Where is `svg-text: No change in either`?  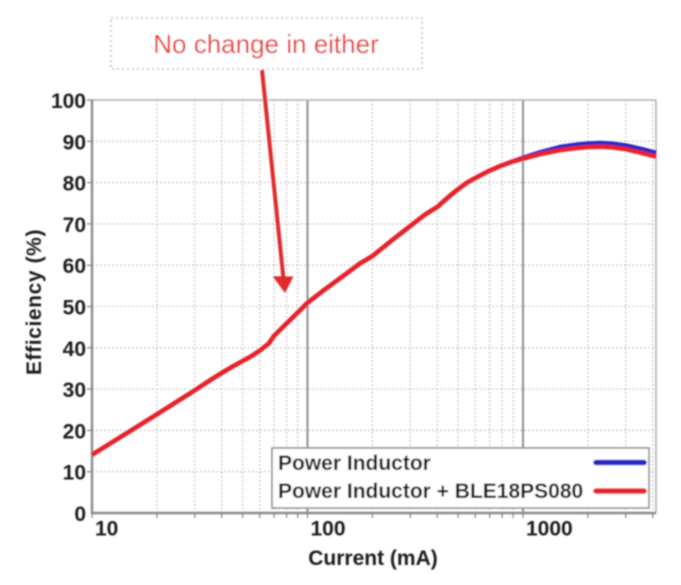 svg-text: No change in either is located at coordinates (266, 44).